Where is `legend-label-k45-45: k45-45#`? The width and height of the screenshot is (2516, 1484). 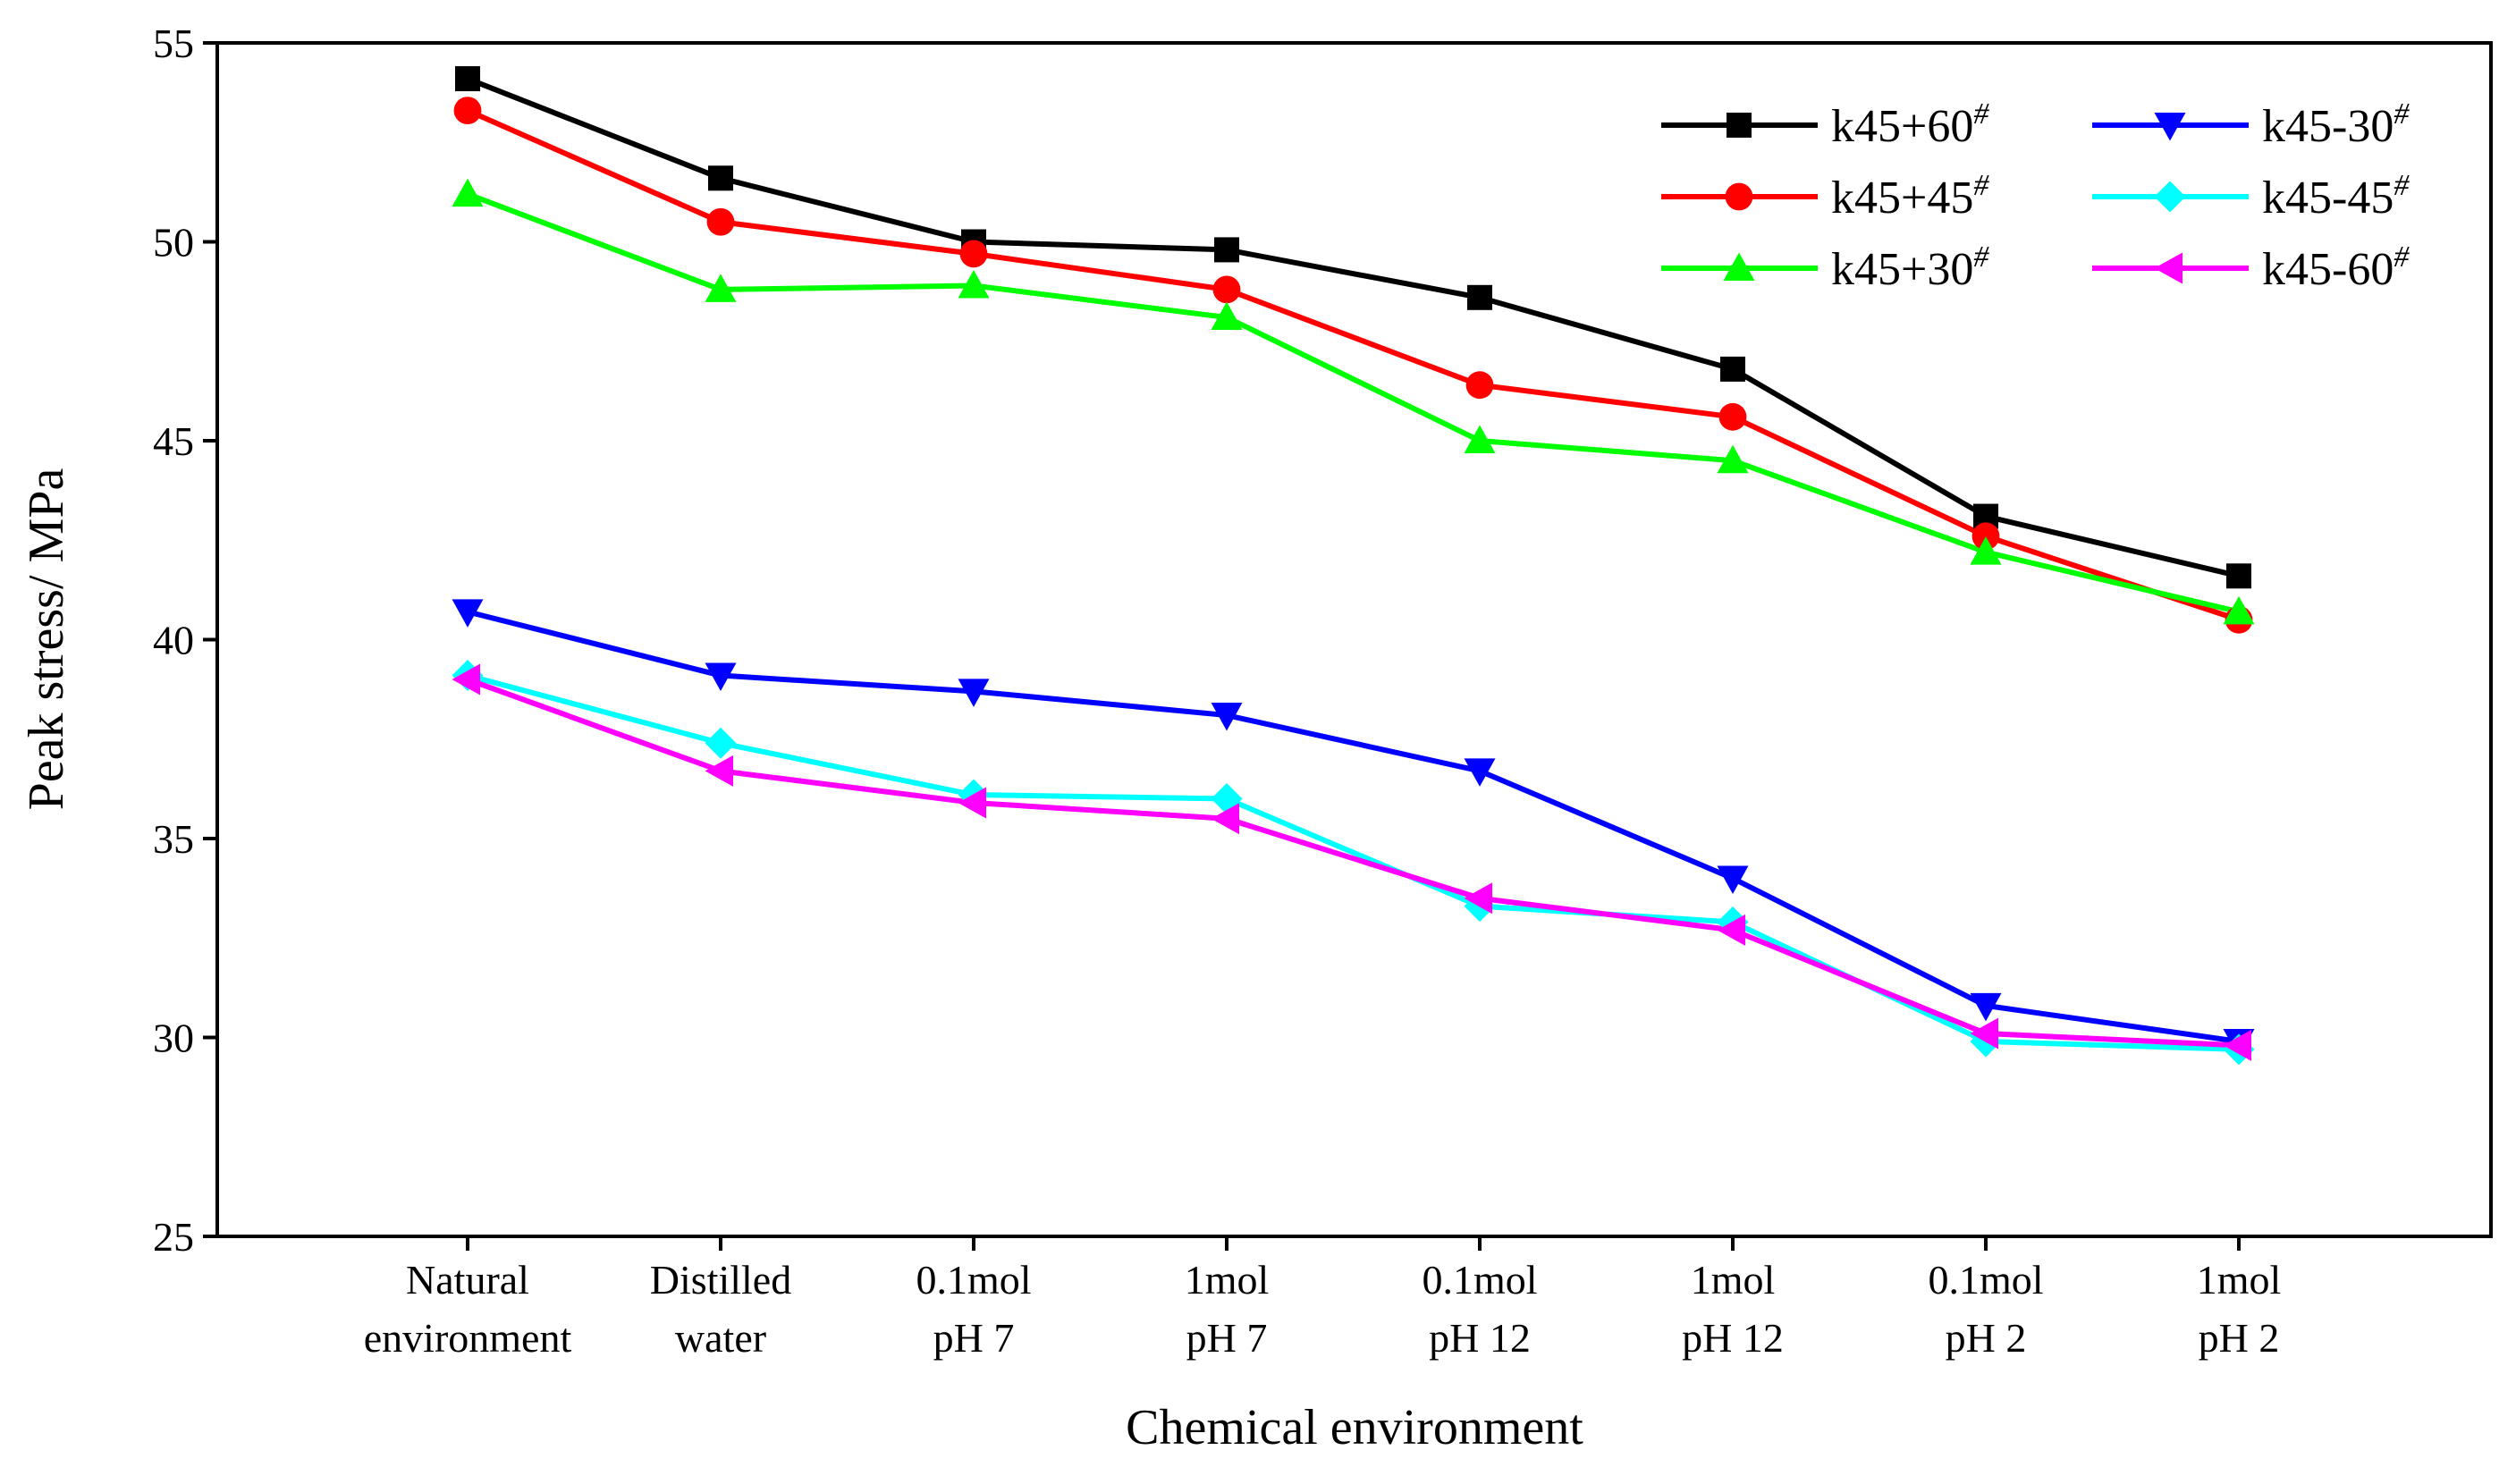 legend-label-k45-45: k45-45# is located at coordinates (2336, 196).